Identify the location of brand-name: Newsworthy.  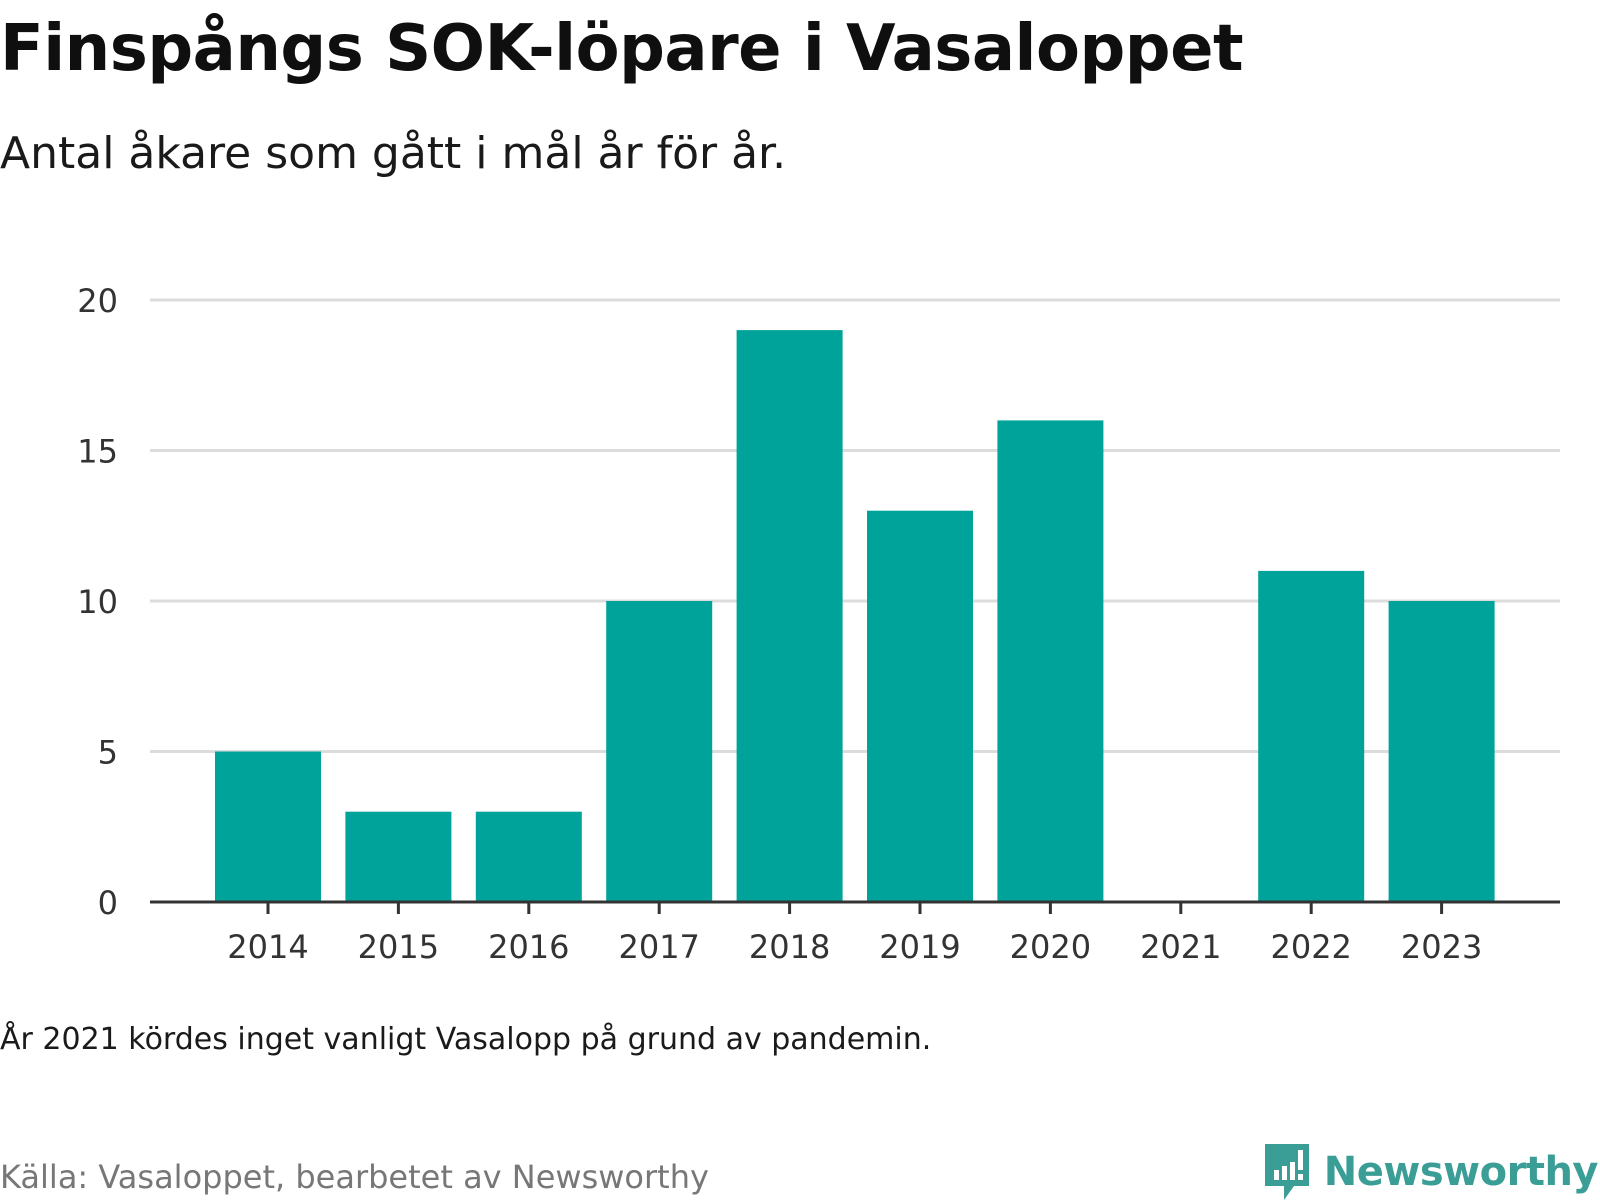
(1461, 1172).